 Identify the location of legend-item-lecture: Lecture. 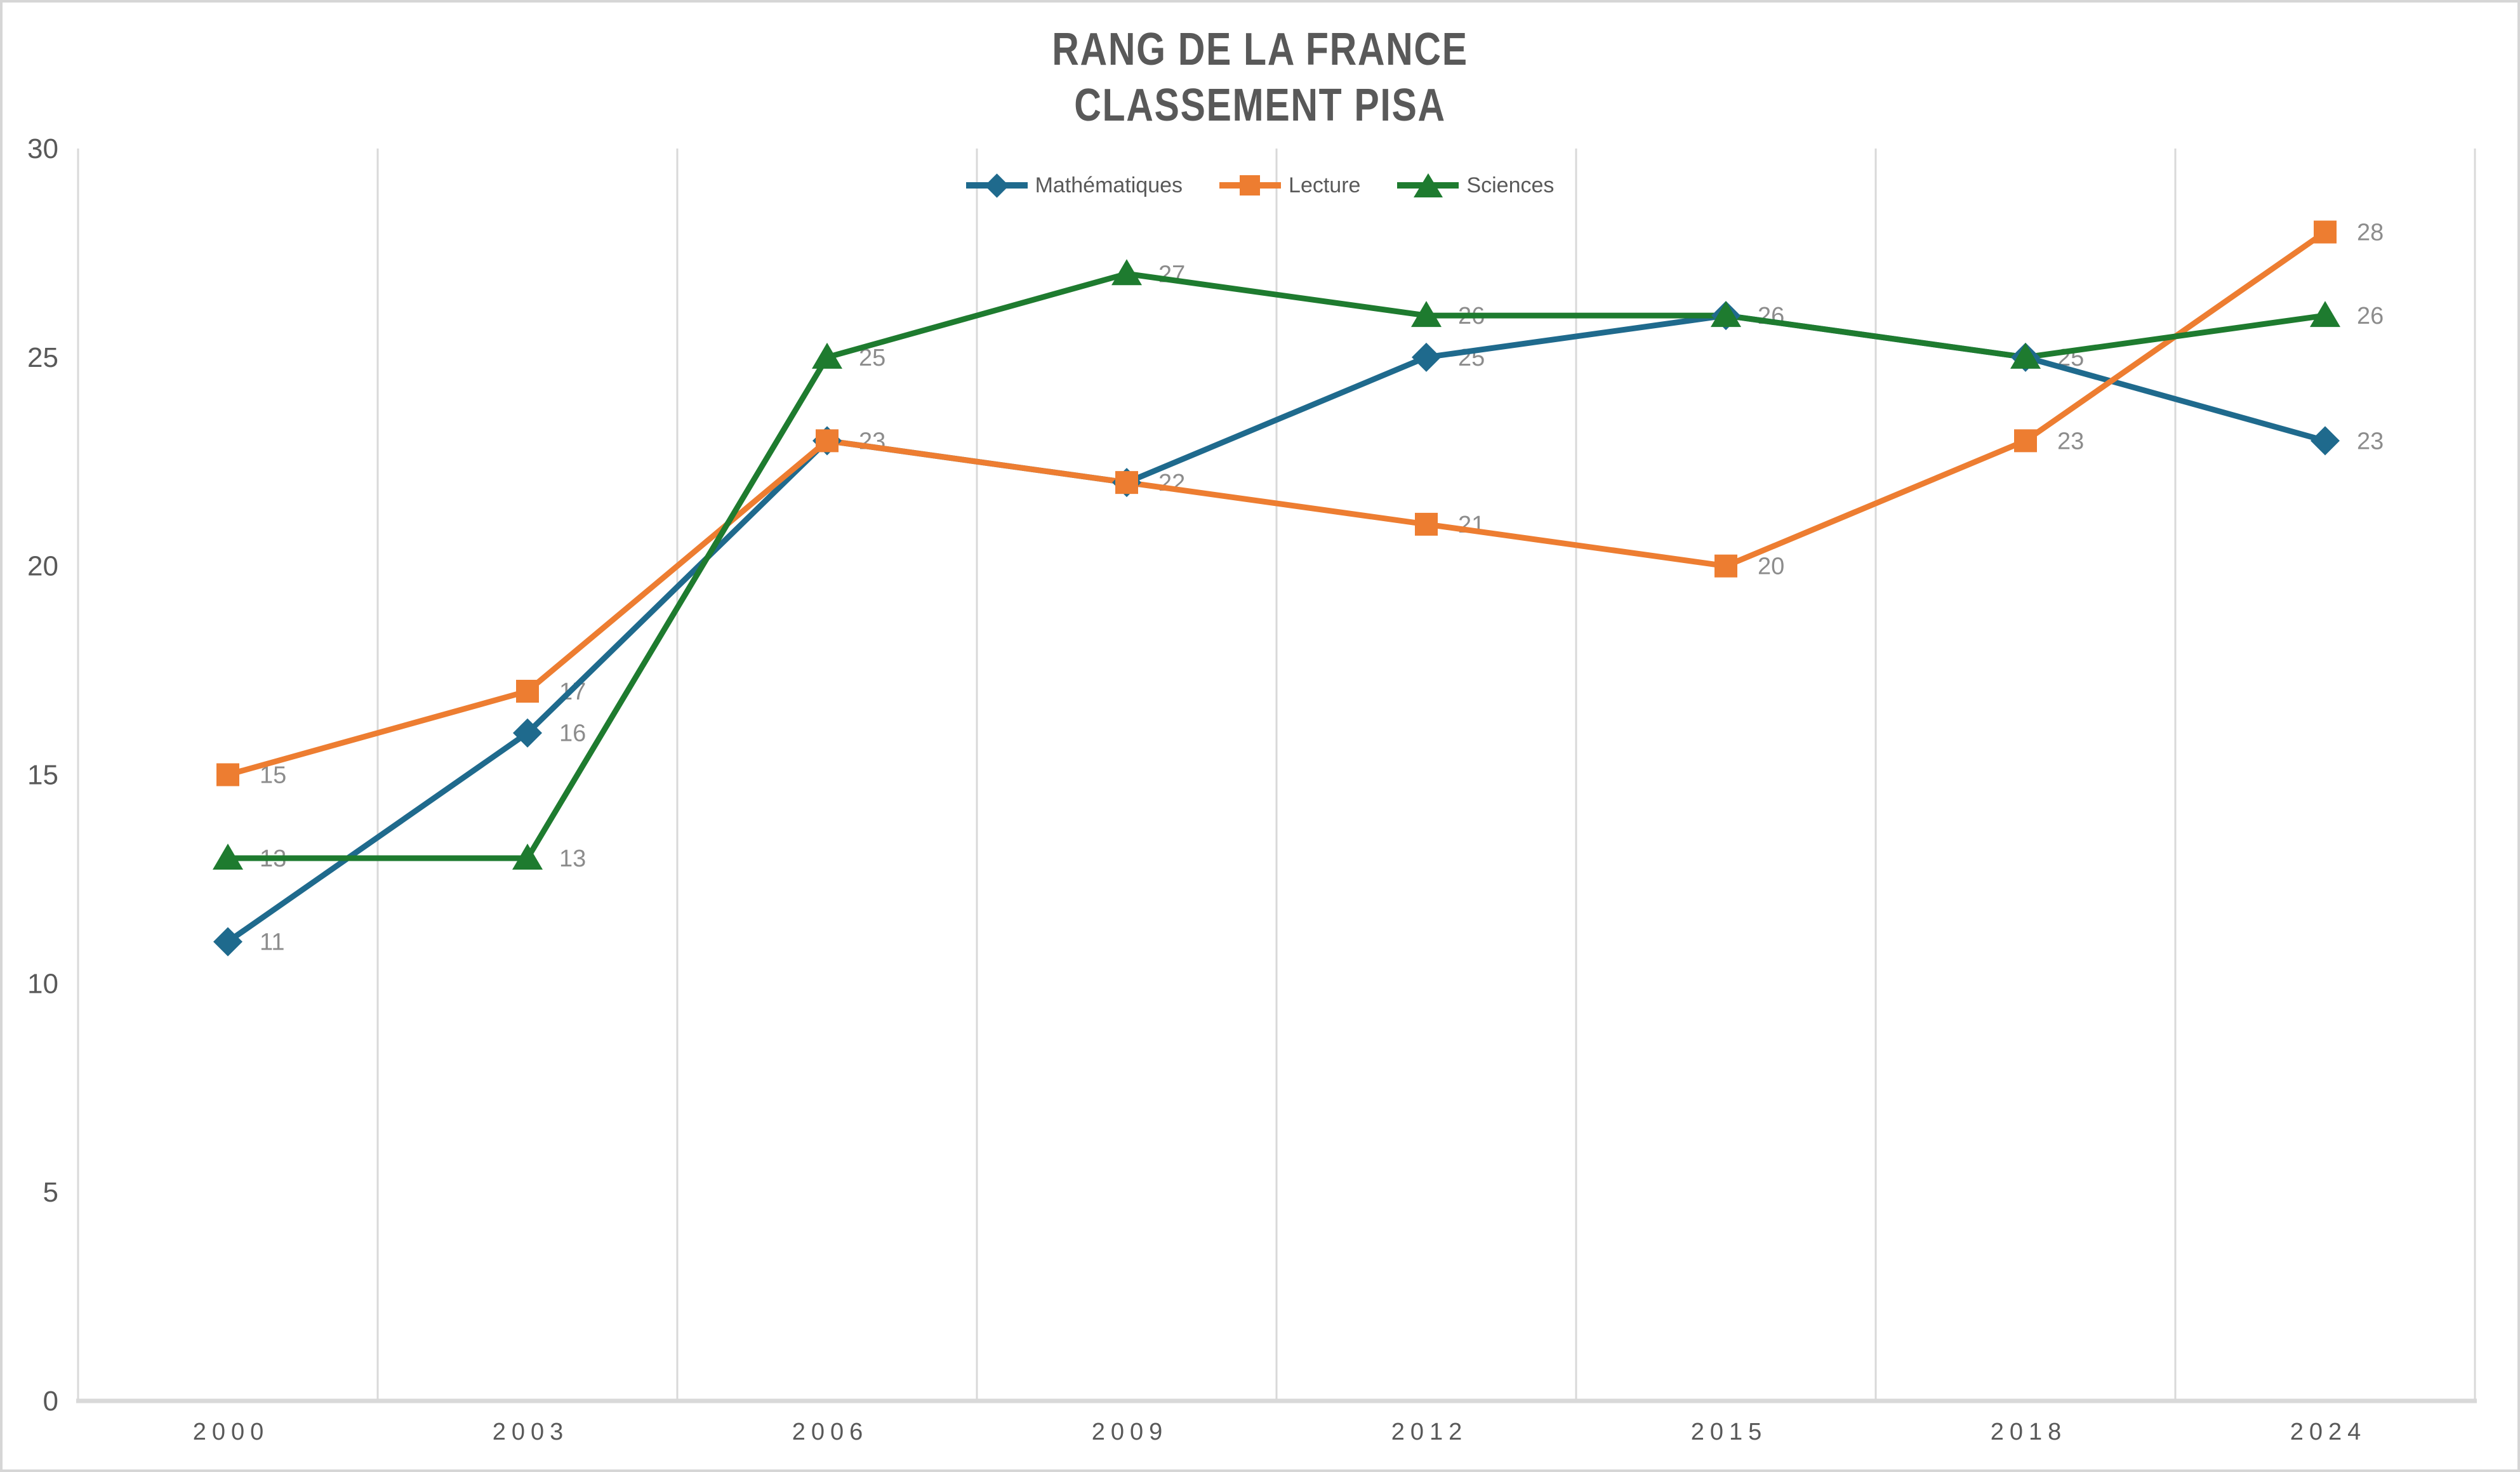
(1289, 185).